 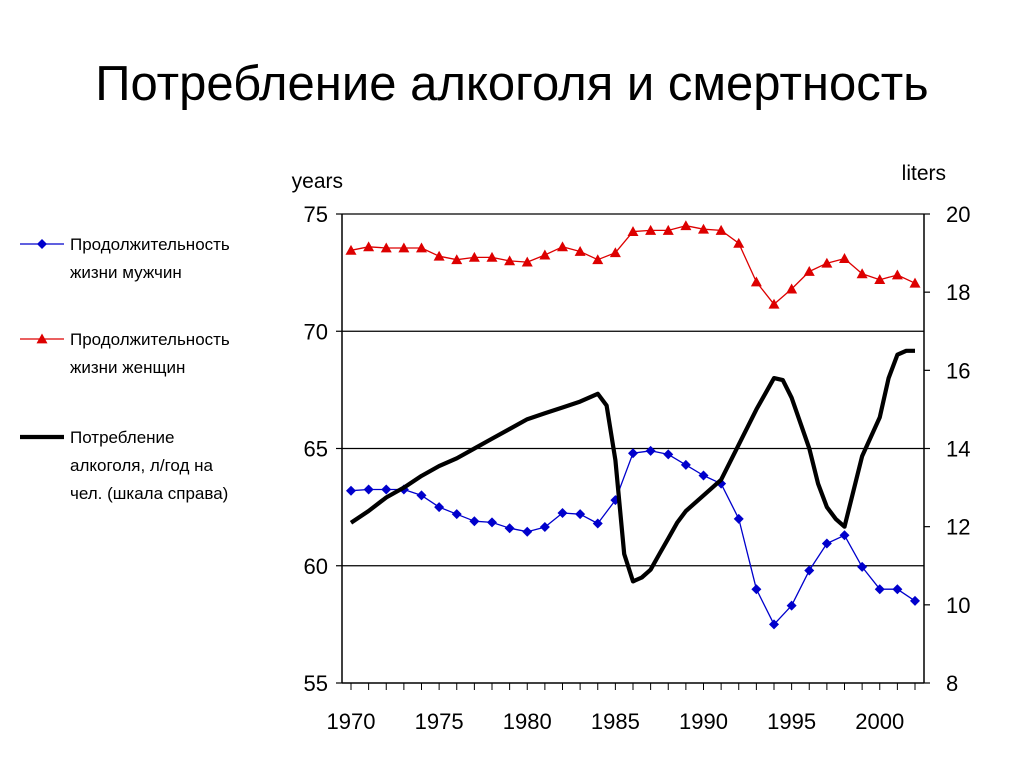 What do you see at coordinates (316, 683) in the screenshot?
I see `left-tick-label: 55` at bounding box center [316, 683].